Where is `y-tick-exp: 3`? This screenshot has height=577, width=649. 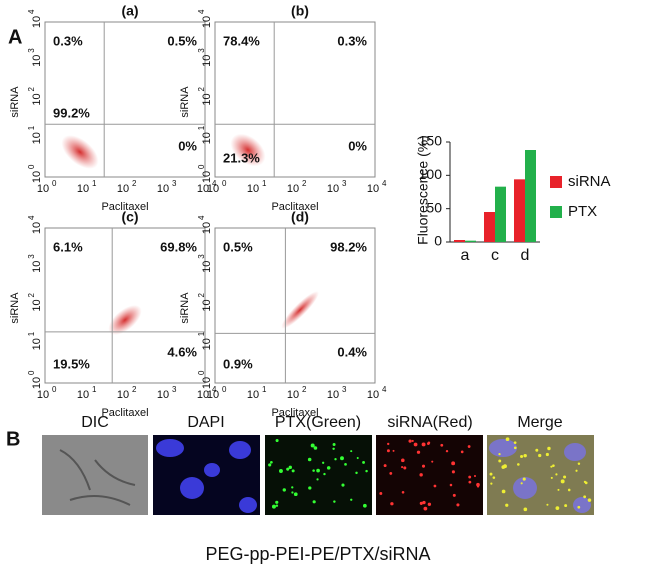
y-tick-exp: 3 is located at coordinates (201, 256).